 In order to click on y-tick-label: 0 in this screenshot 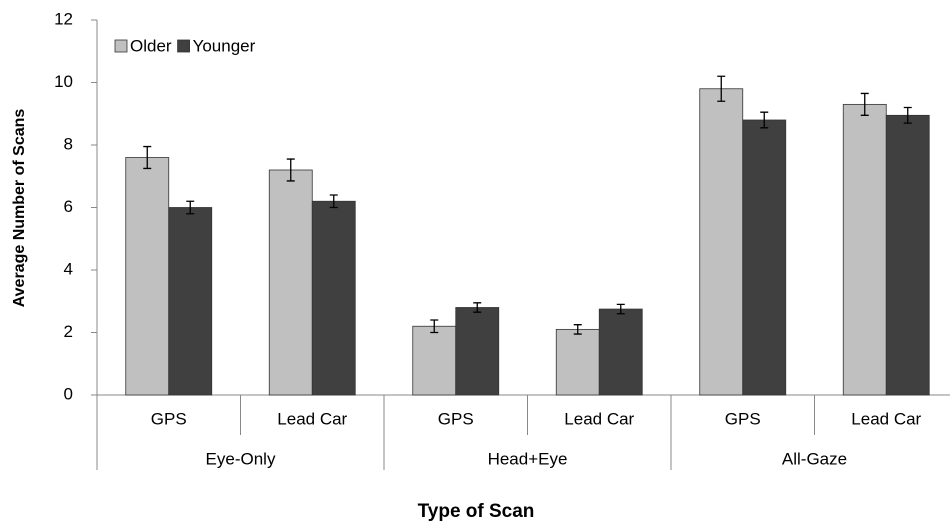, I will do `click(68, 393)`.